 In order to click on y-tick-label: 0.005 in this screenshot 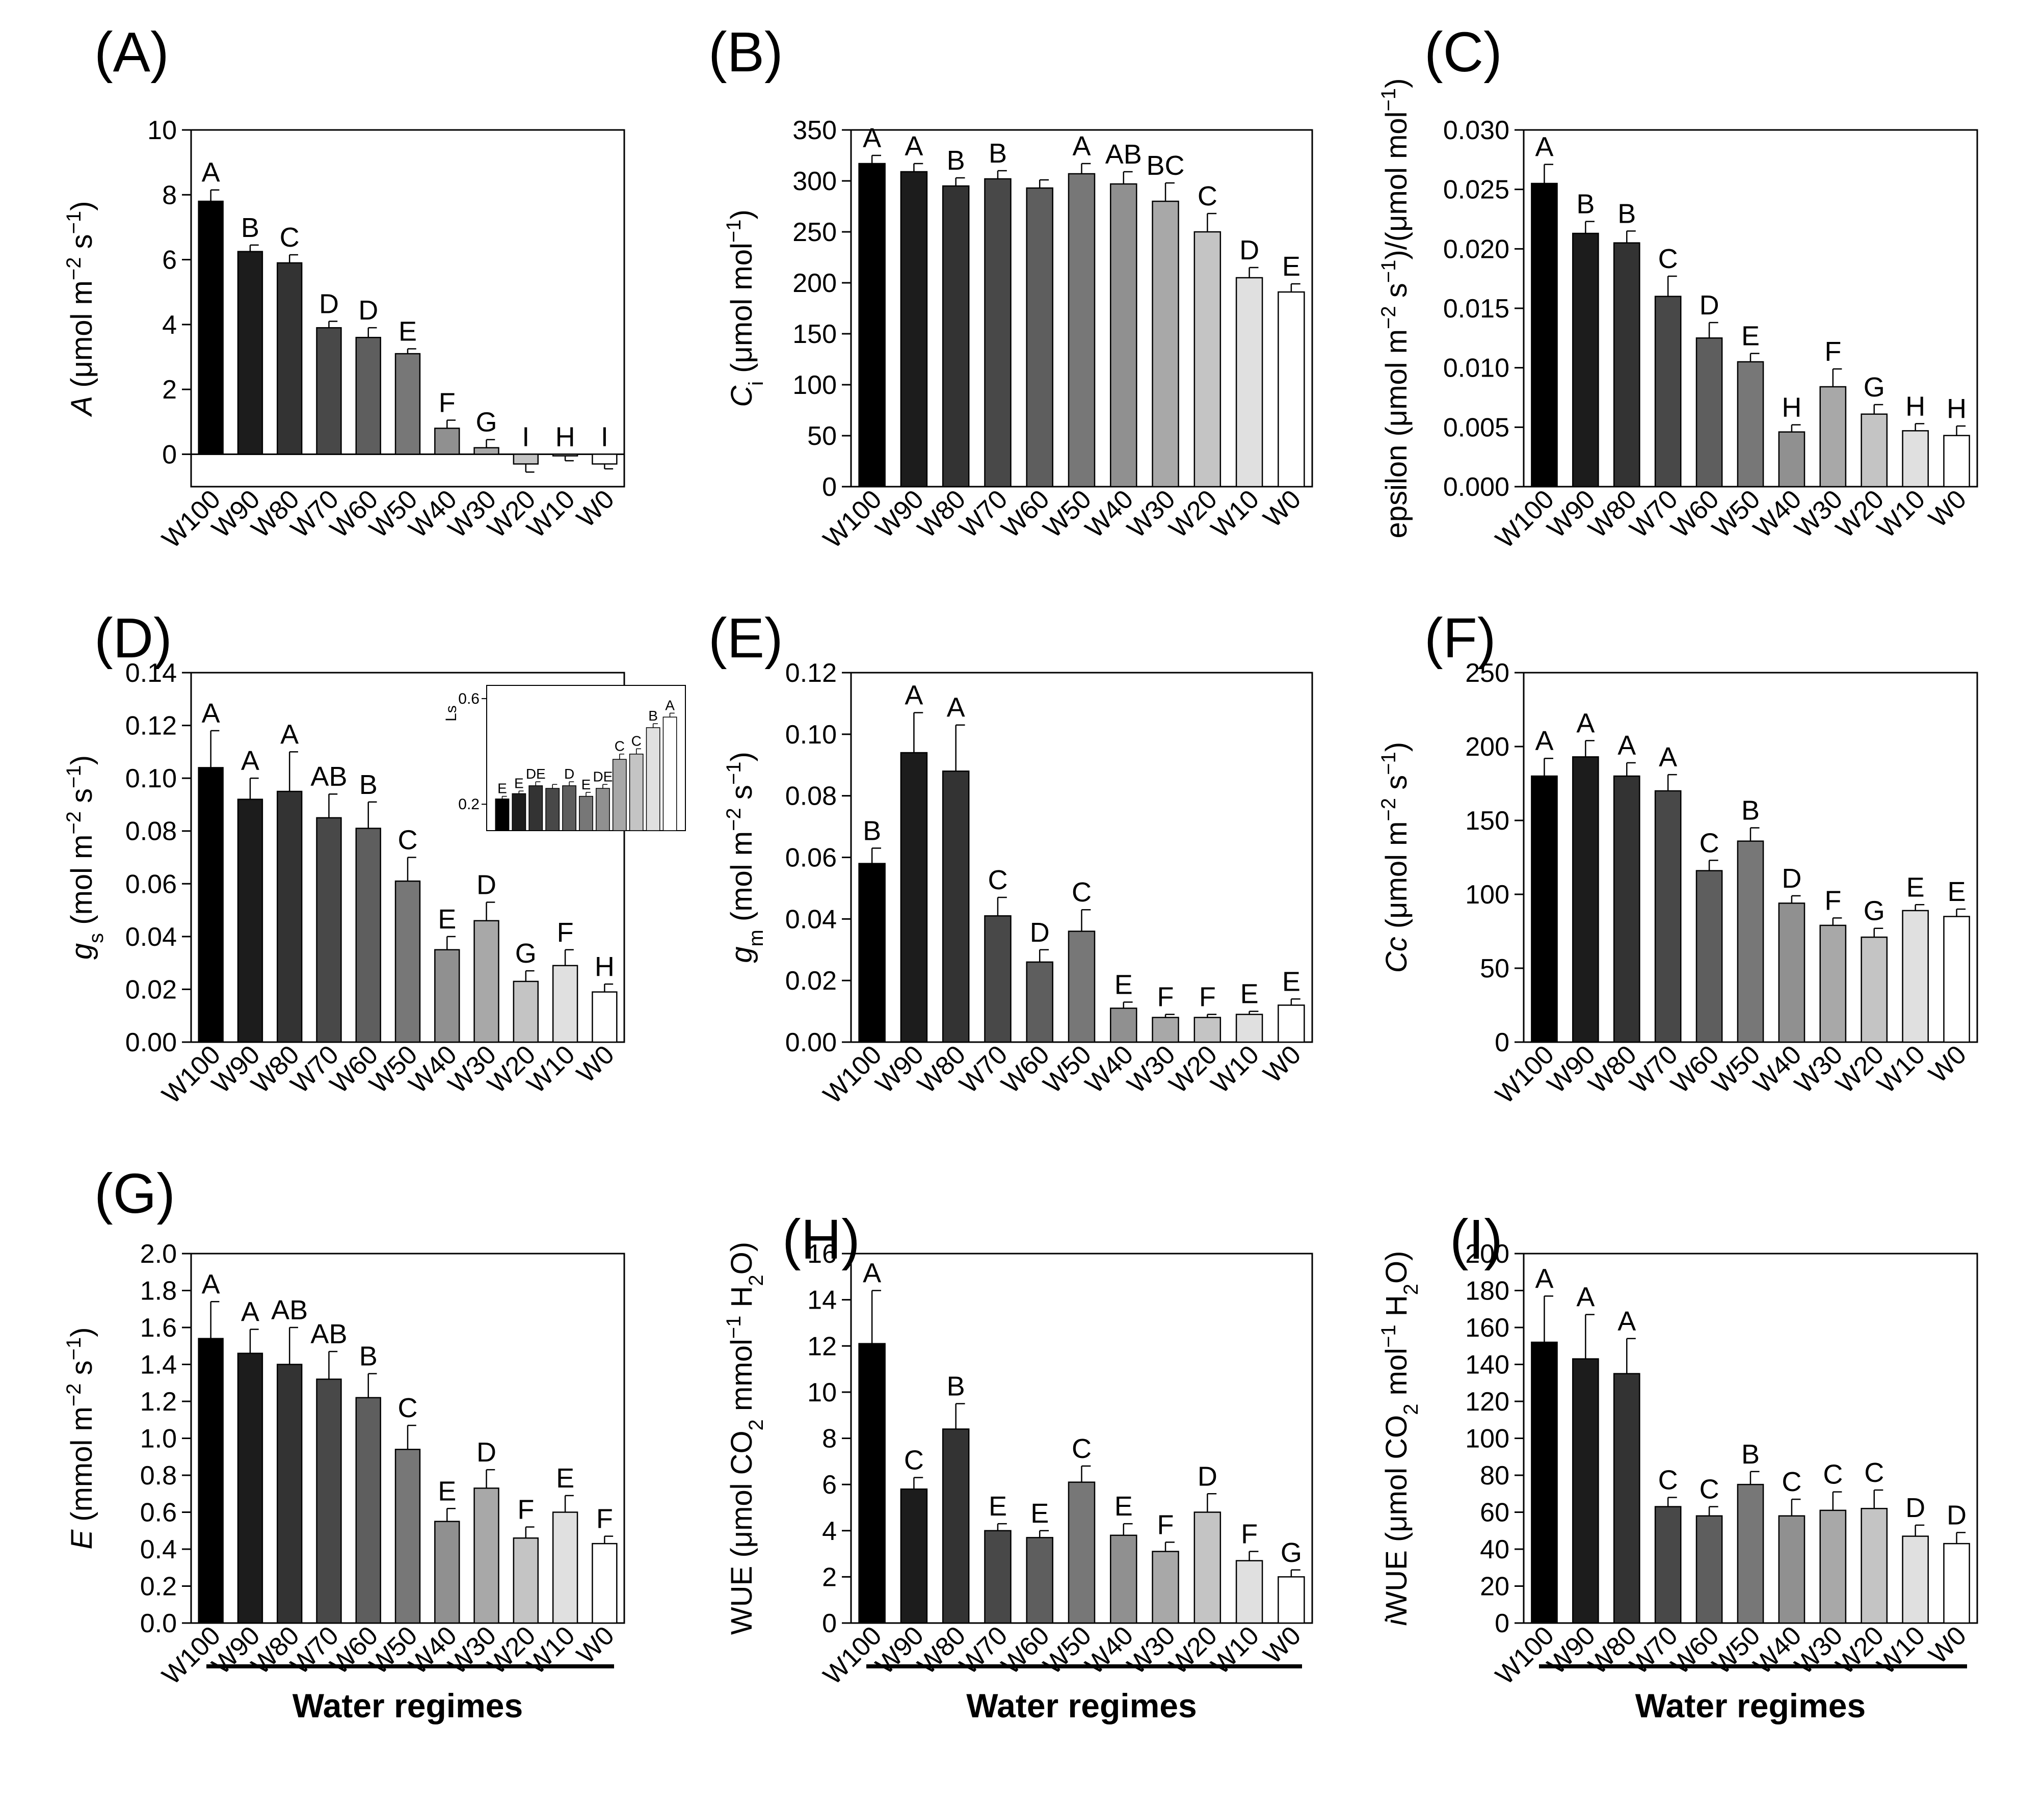, I will do `click(1476, 427)`.